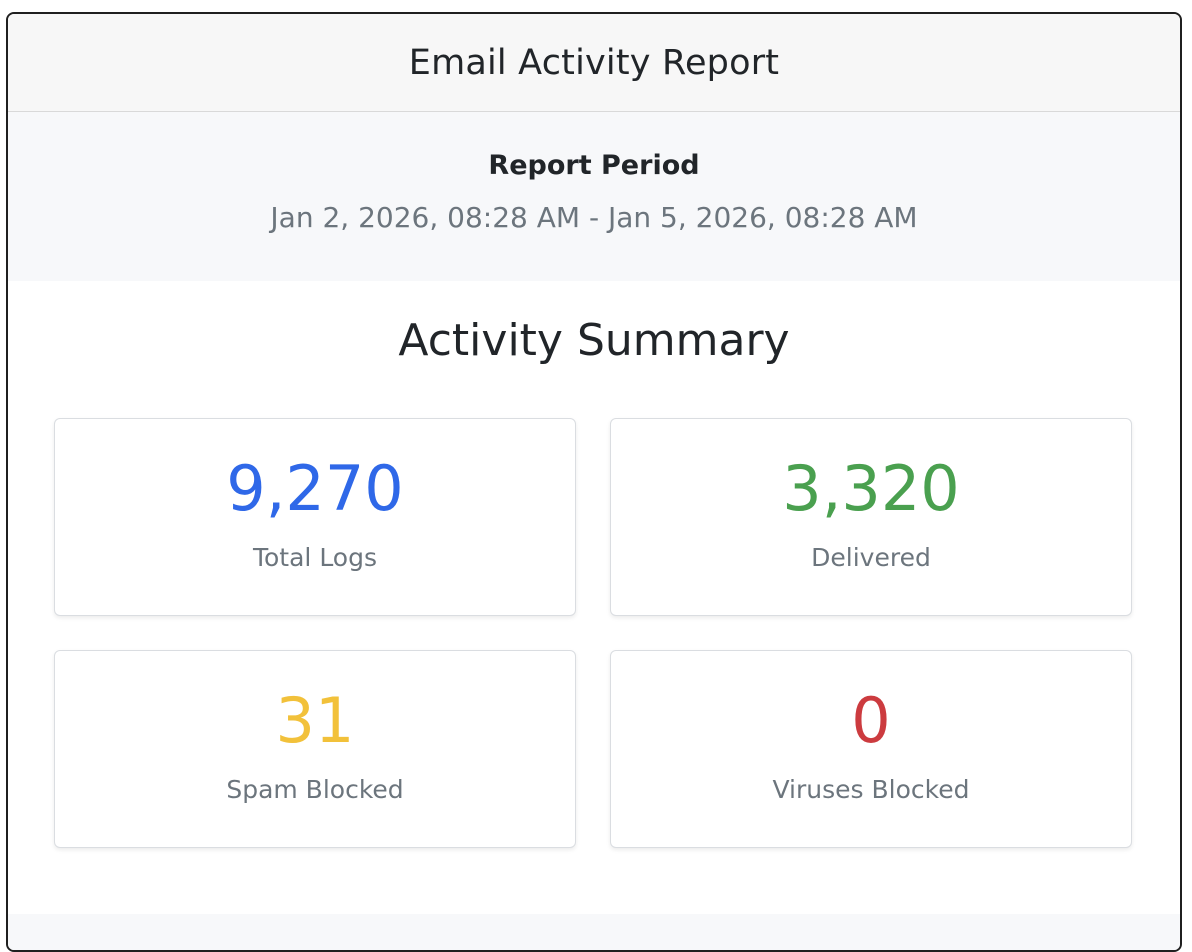 This screenshot has height=952, width=1192. Describe the element at coordinates (314, 557) in the screenshot. I see `stat-label-total-logs: Total Logs` at that location.